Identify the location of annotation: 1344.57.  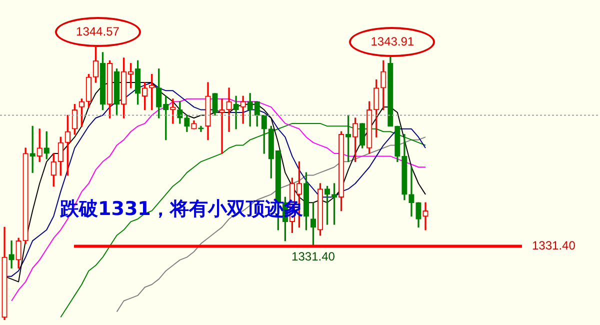
(98, 31).